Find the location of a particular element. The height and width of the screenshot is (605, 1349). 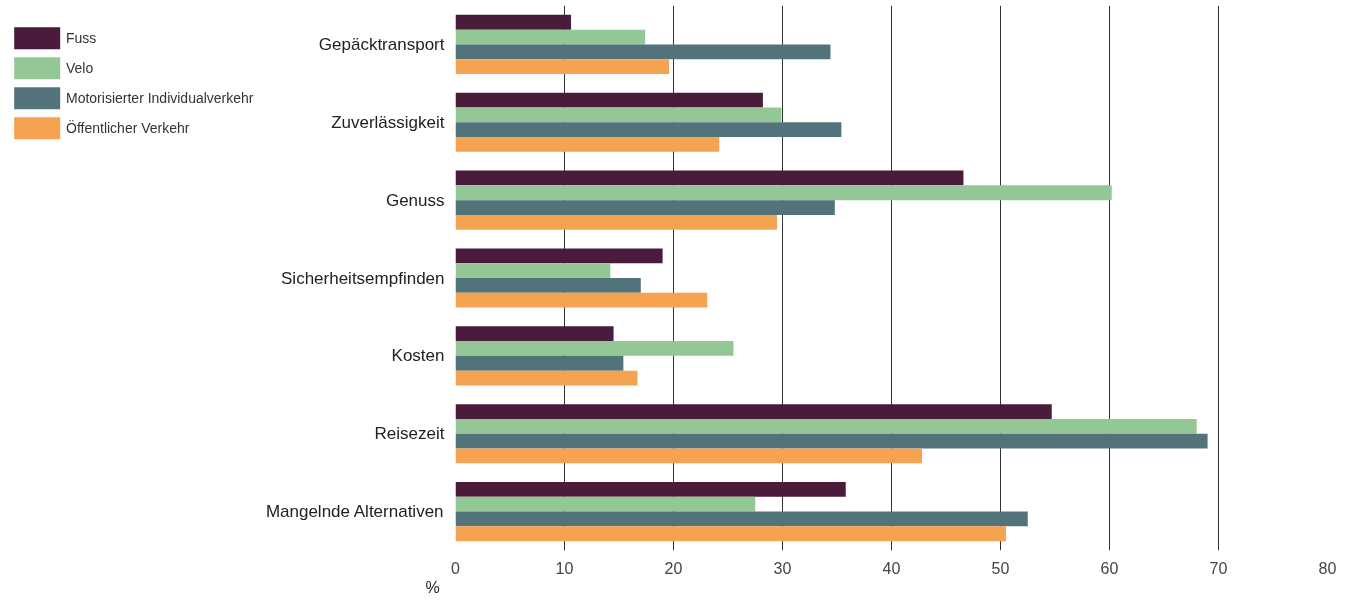

legend-label: Fuss is located at coordinates (81, 38).